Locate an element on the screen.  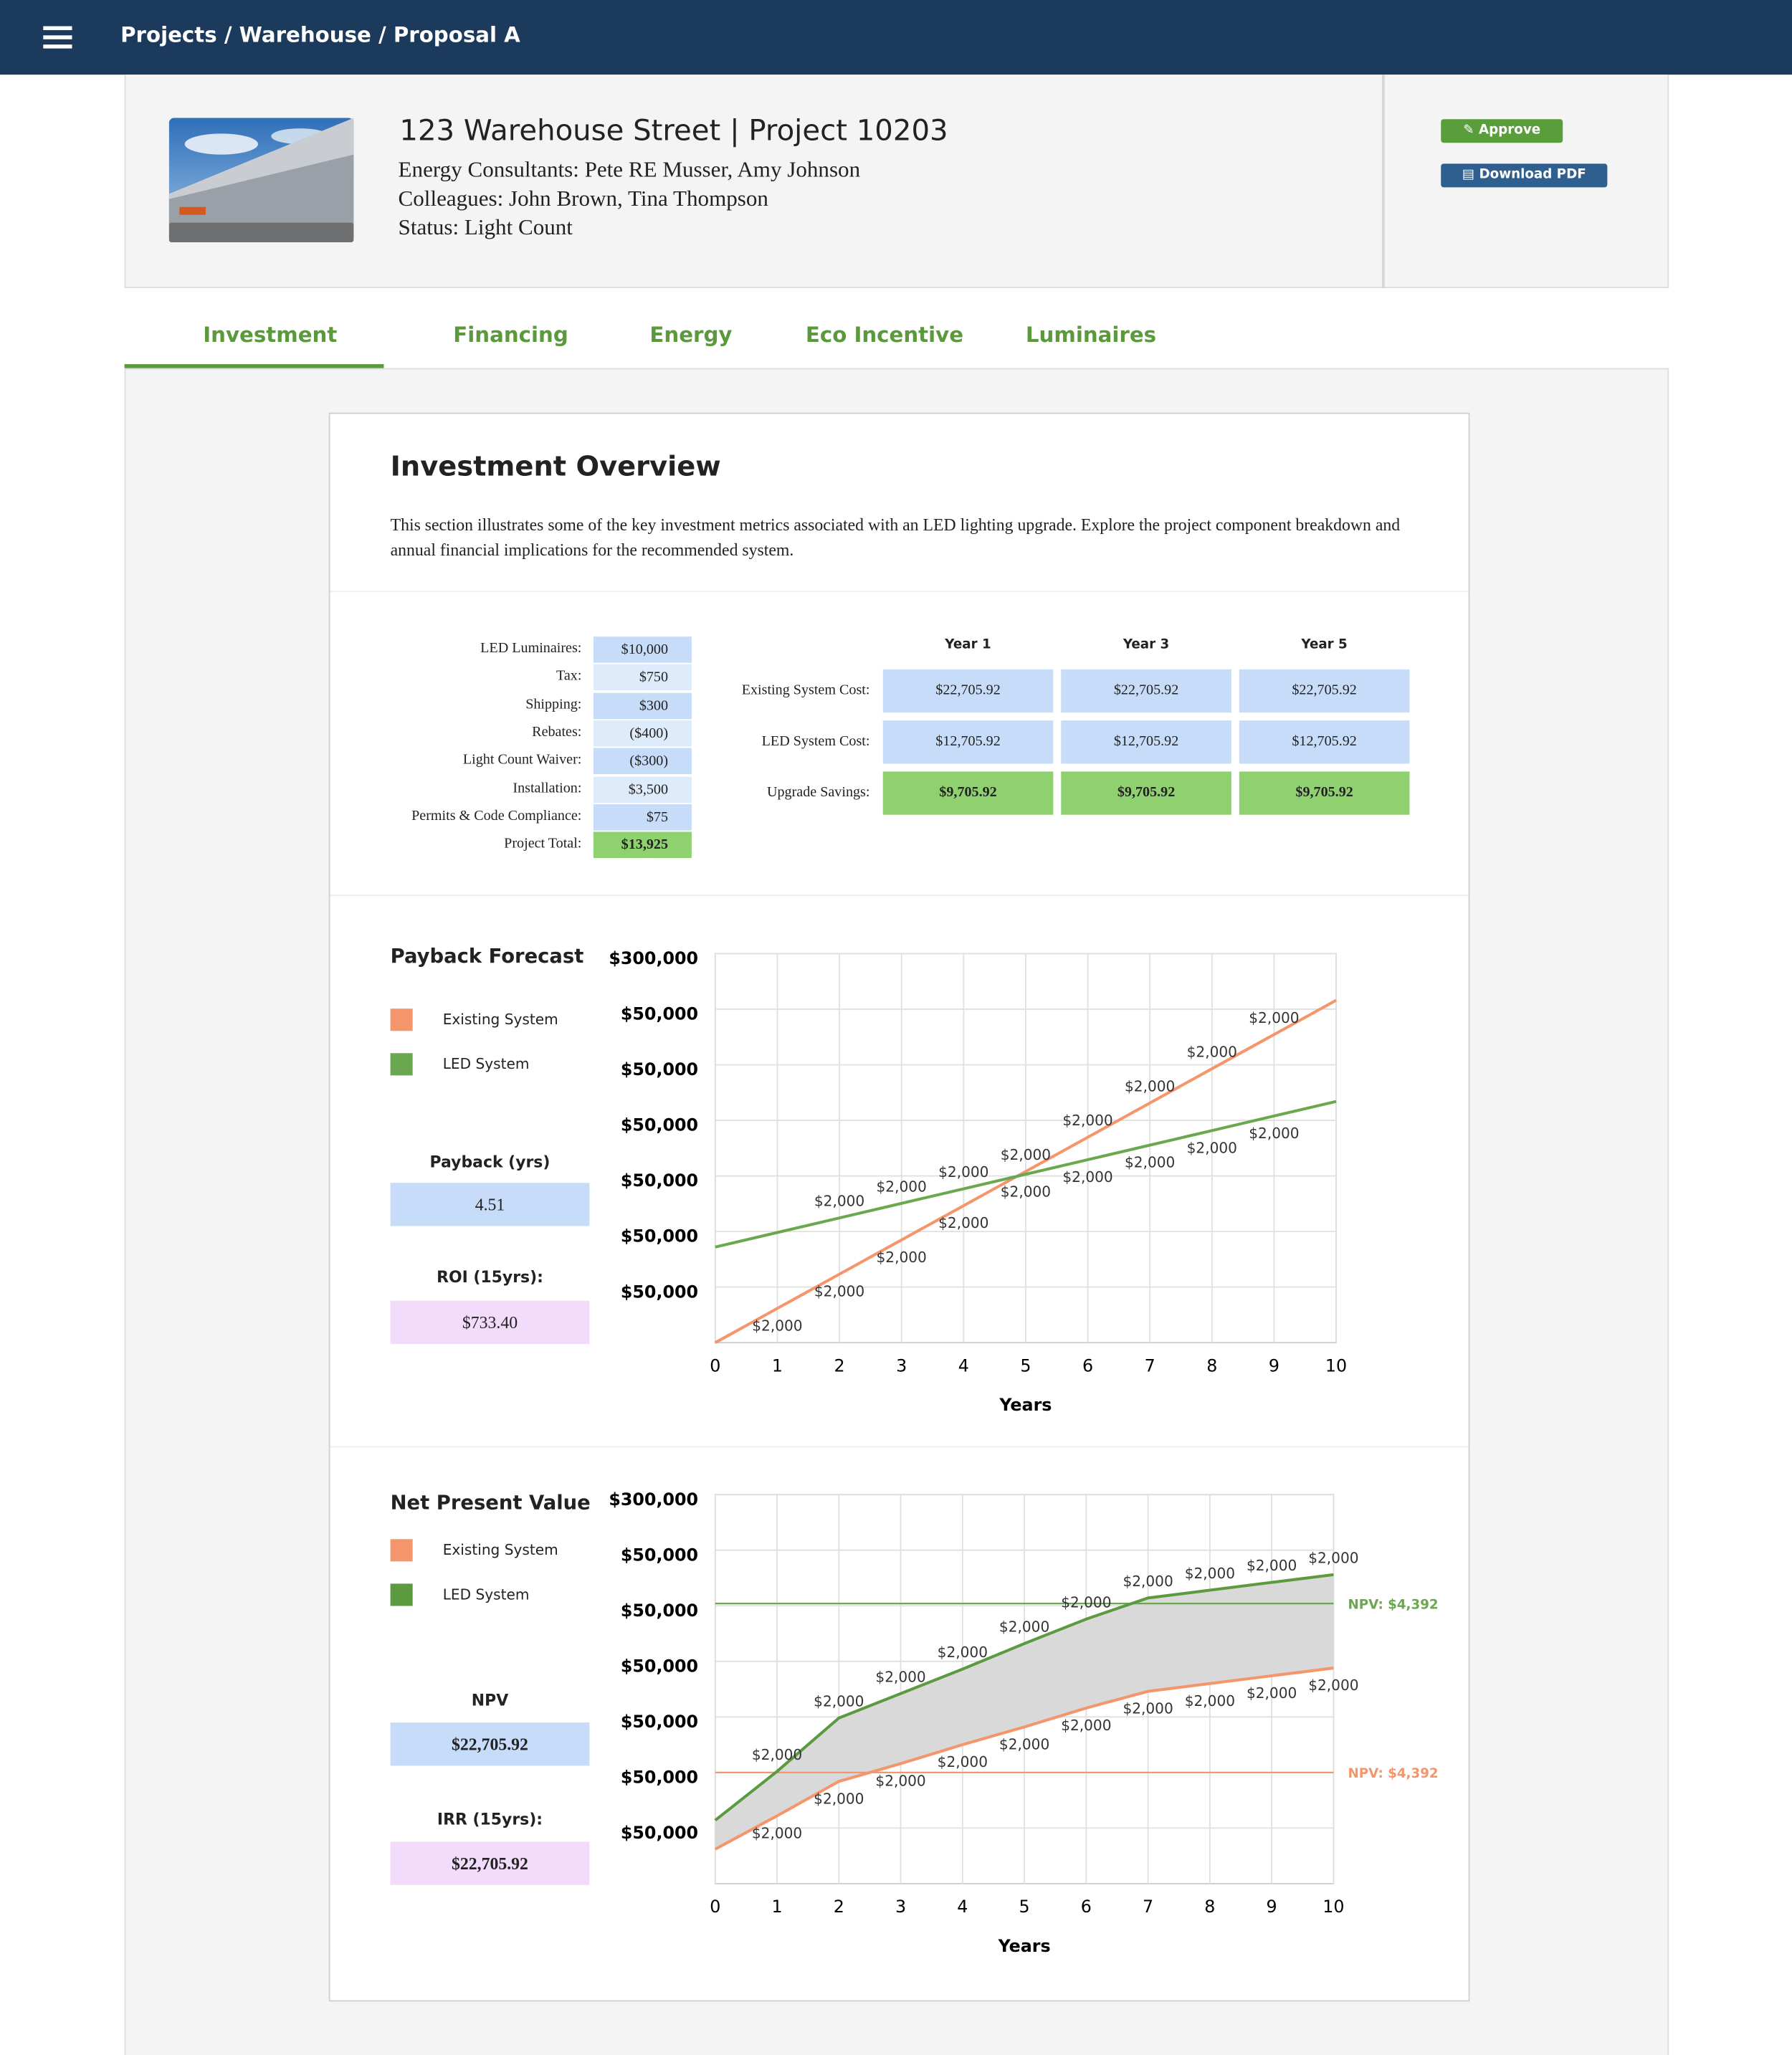
approve-button: ✎ Approve is located at coordinates (1502, 131).